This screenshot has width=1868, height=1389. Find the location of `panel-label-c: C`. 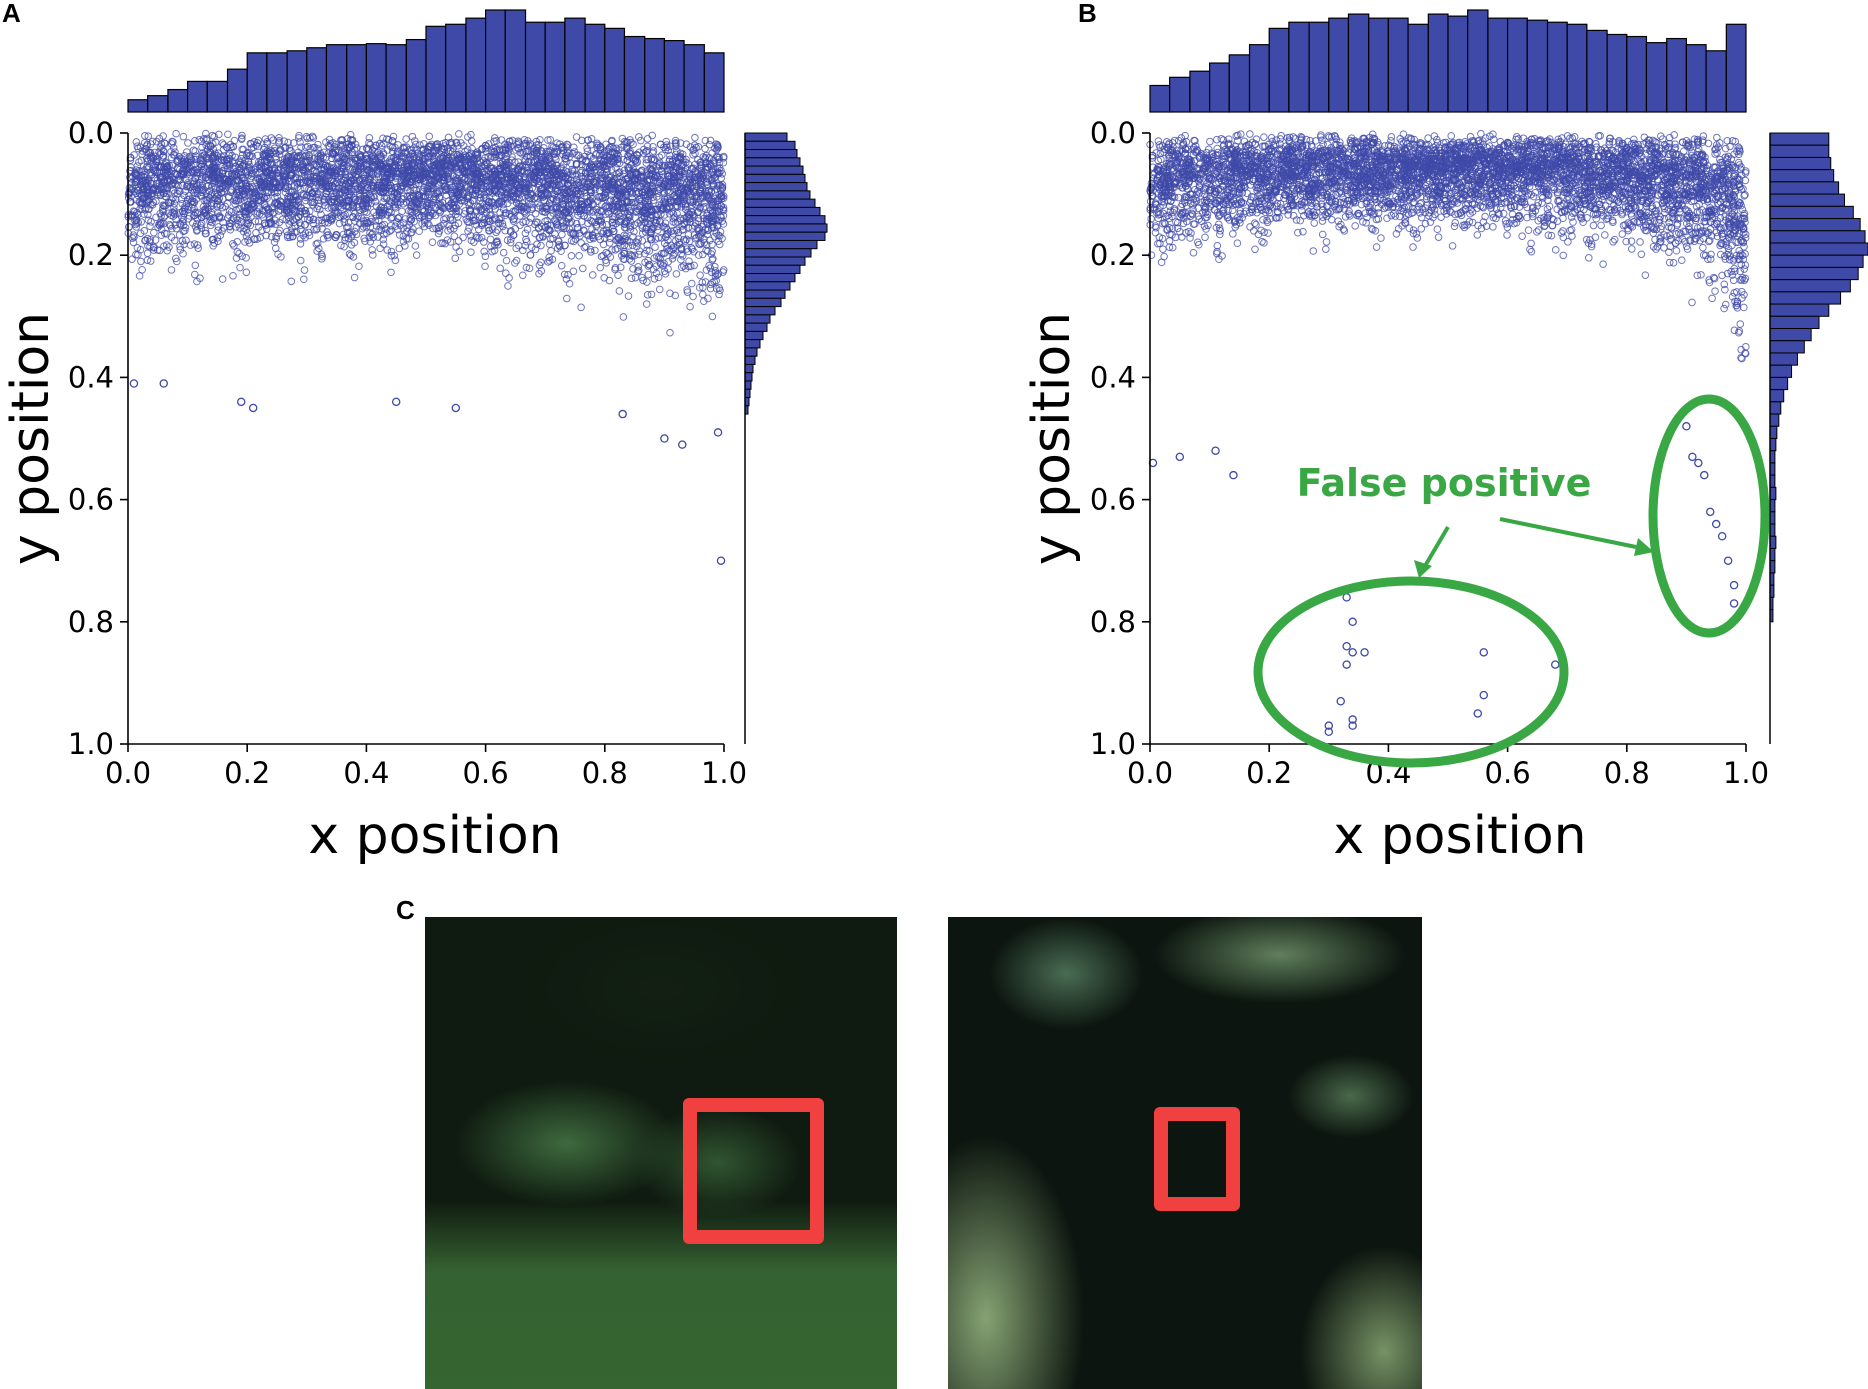

panel-label-c: C is located at coordinates (405, 910).